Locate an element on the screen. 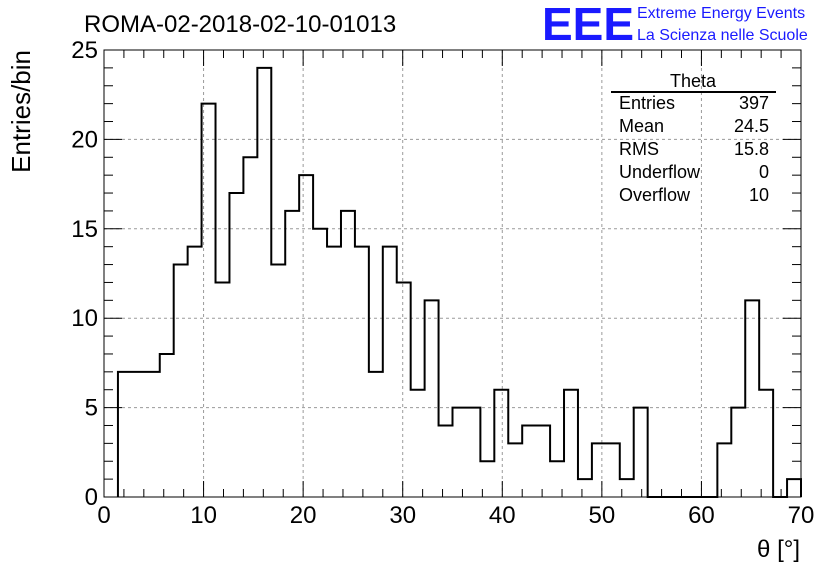 The width and height of the screenshot is (836, 572). x-tick-label: 70 is located at coordinates (801, 515).